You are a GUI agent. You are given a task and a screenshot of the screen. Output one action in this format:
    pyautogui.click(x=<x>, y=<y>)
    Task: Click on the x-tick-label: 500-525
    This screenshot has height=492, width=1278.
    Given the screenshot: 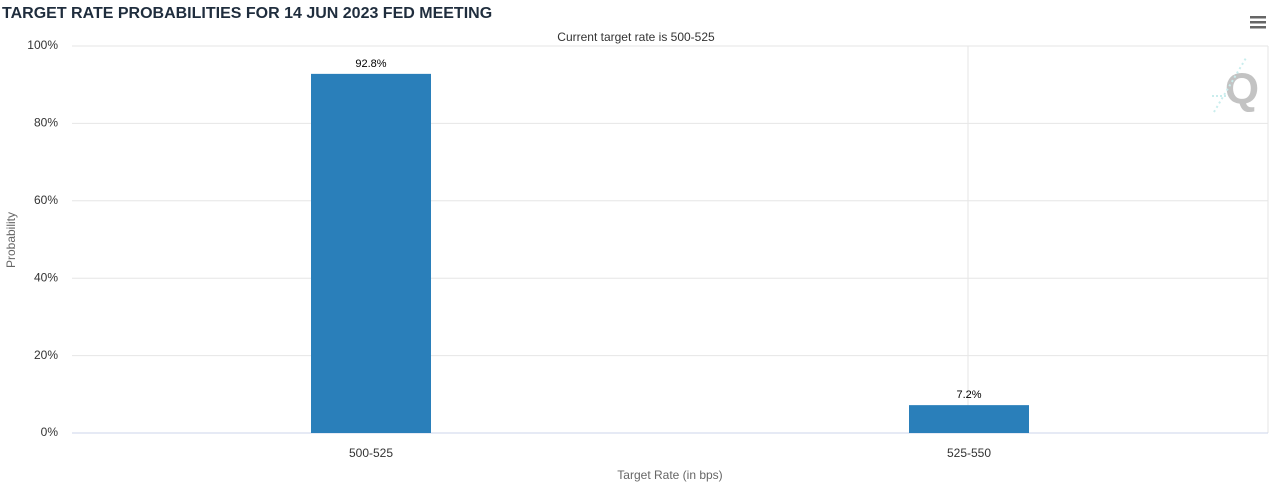 What is the action you would take?
    pyautogui.click(x=371, y=453)
    